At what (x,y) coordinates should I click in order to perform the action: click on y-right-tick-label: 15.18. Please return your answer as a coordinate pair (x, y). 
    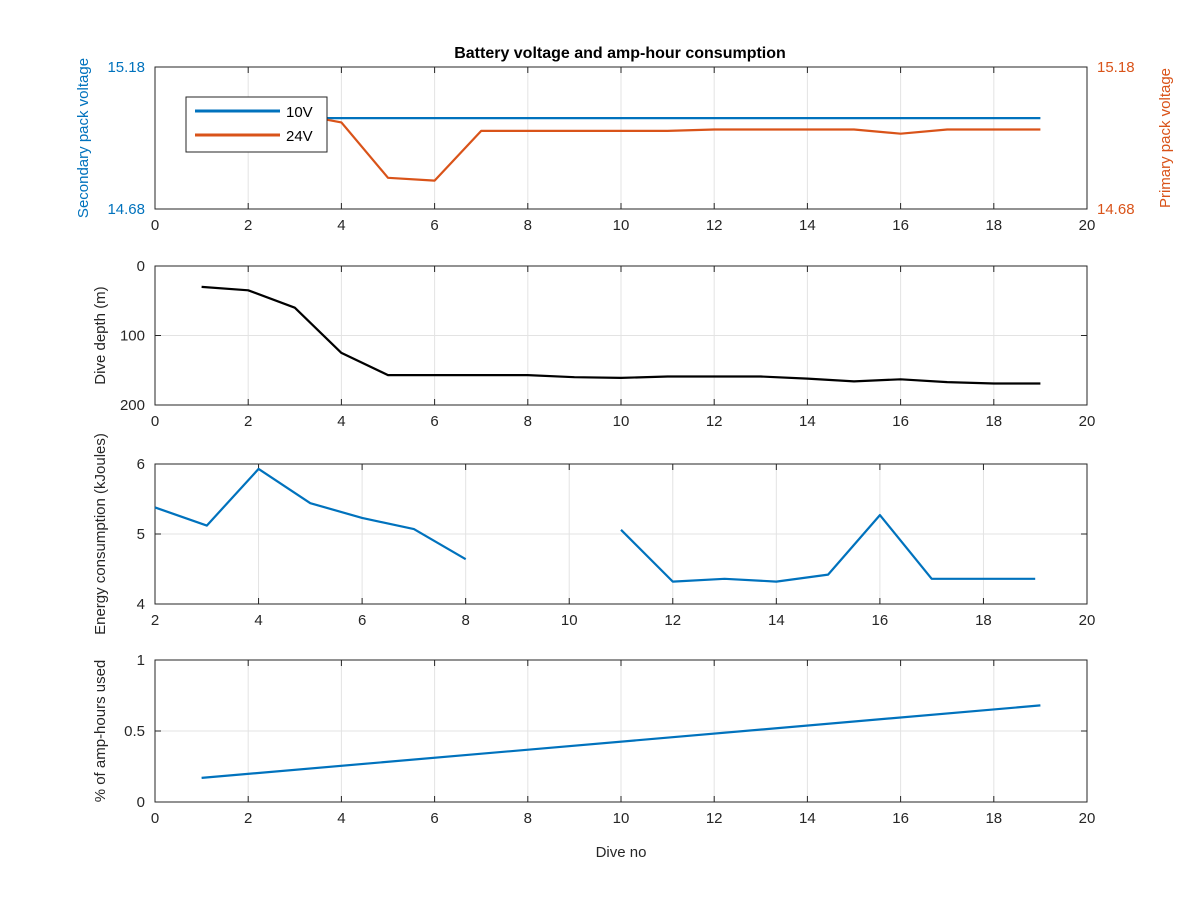
    Looking at the image, I should click on (1116, 67).